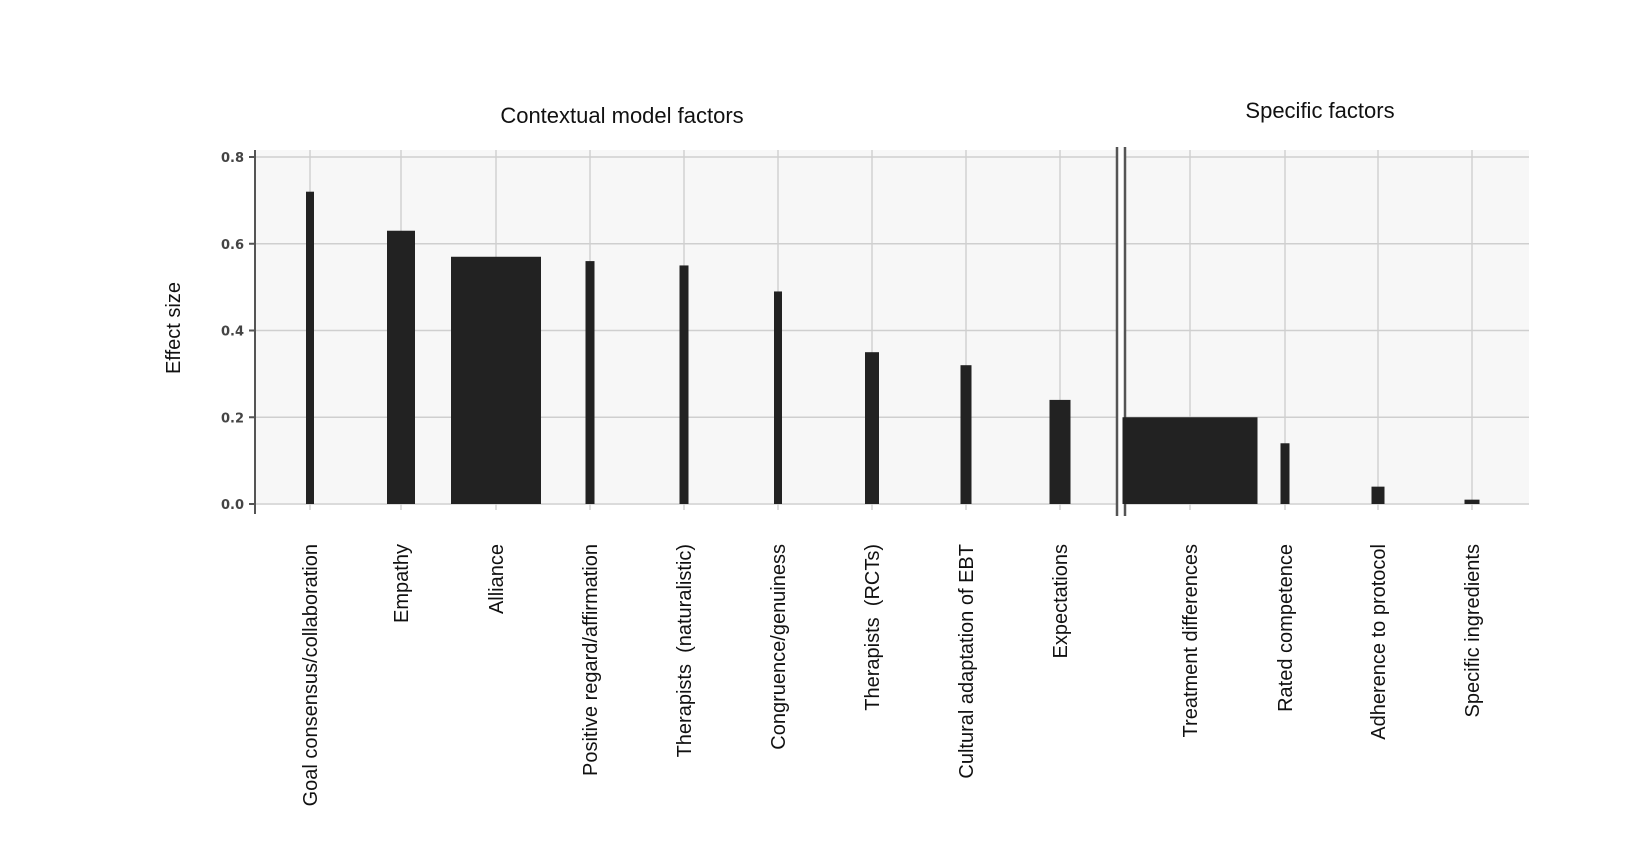 The width and height of the screenshot is (1642, 848). I want to click on x-tick-label: Adherence to protocol, so click(1379, 642).